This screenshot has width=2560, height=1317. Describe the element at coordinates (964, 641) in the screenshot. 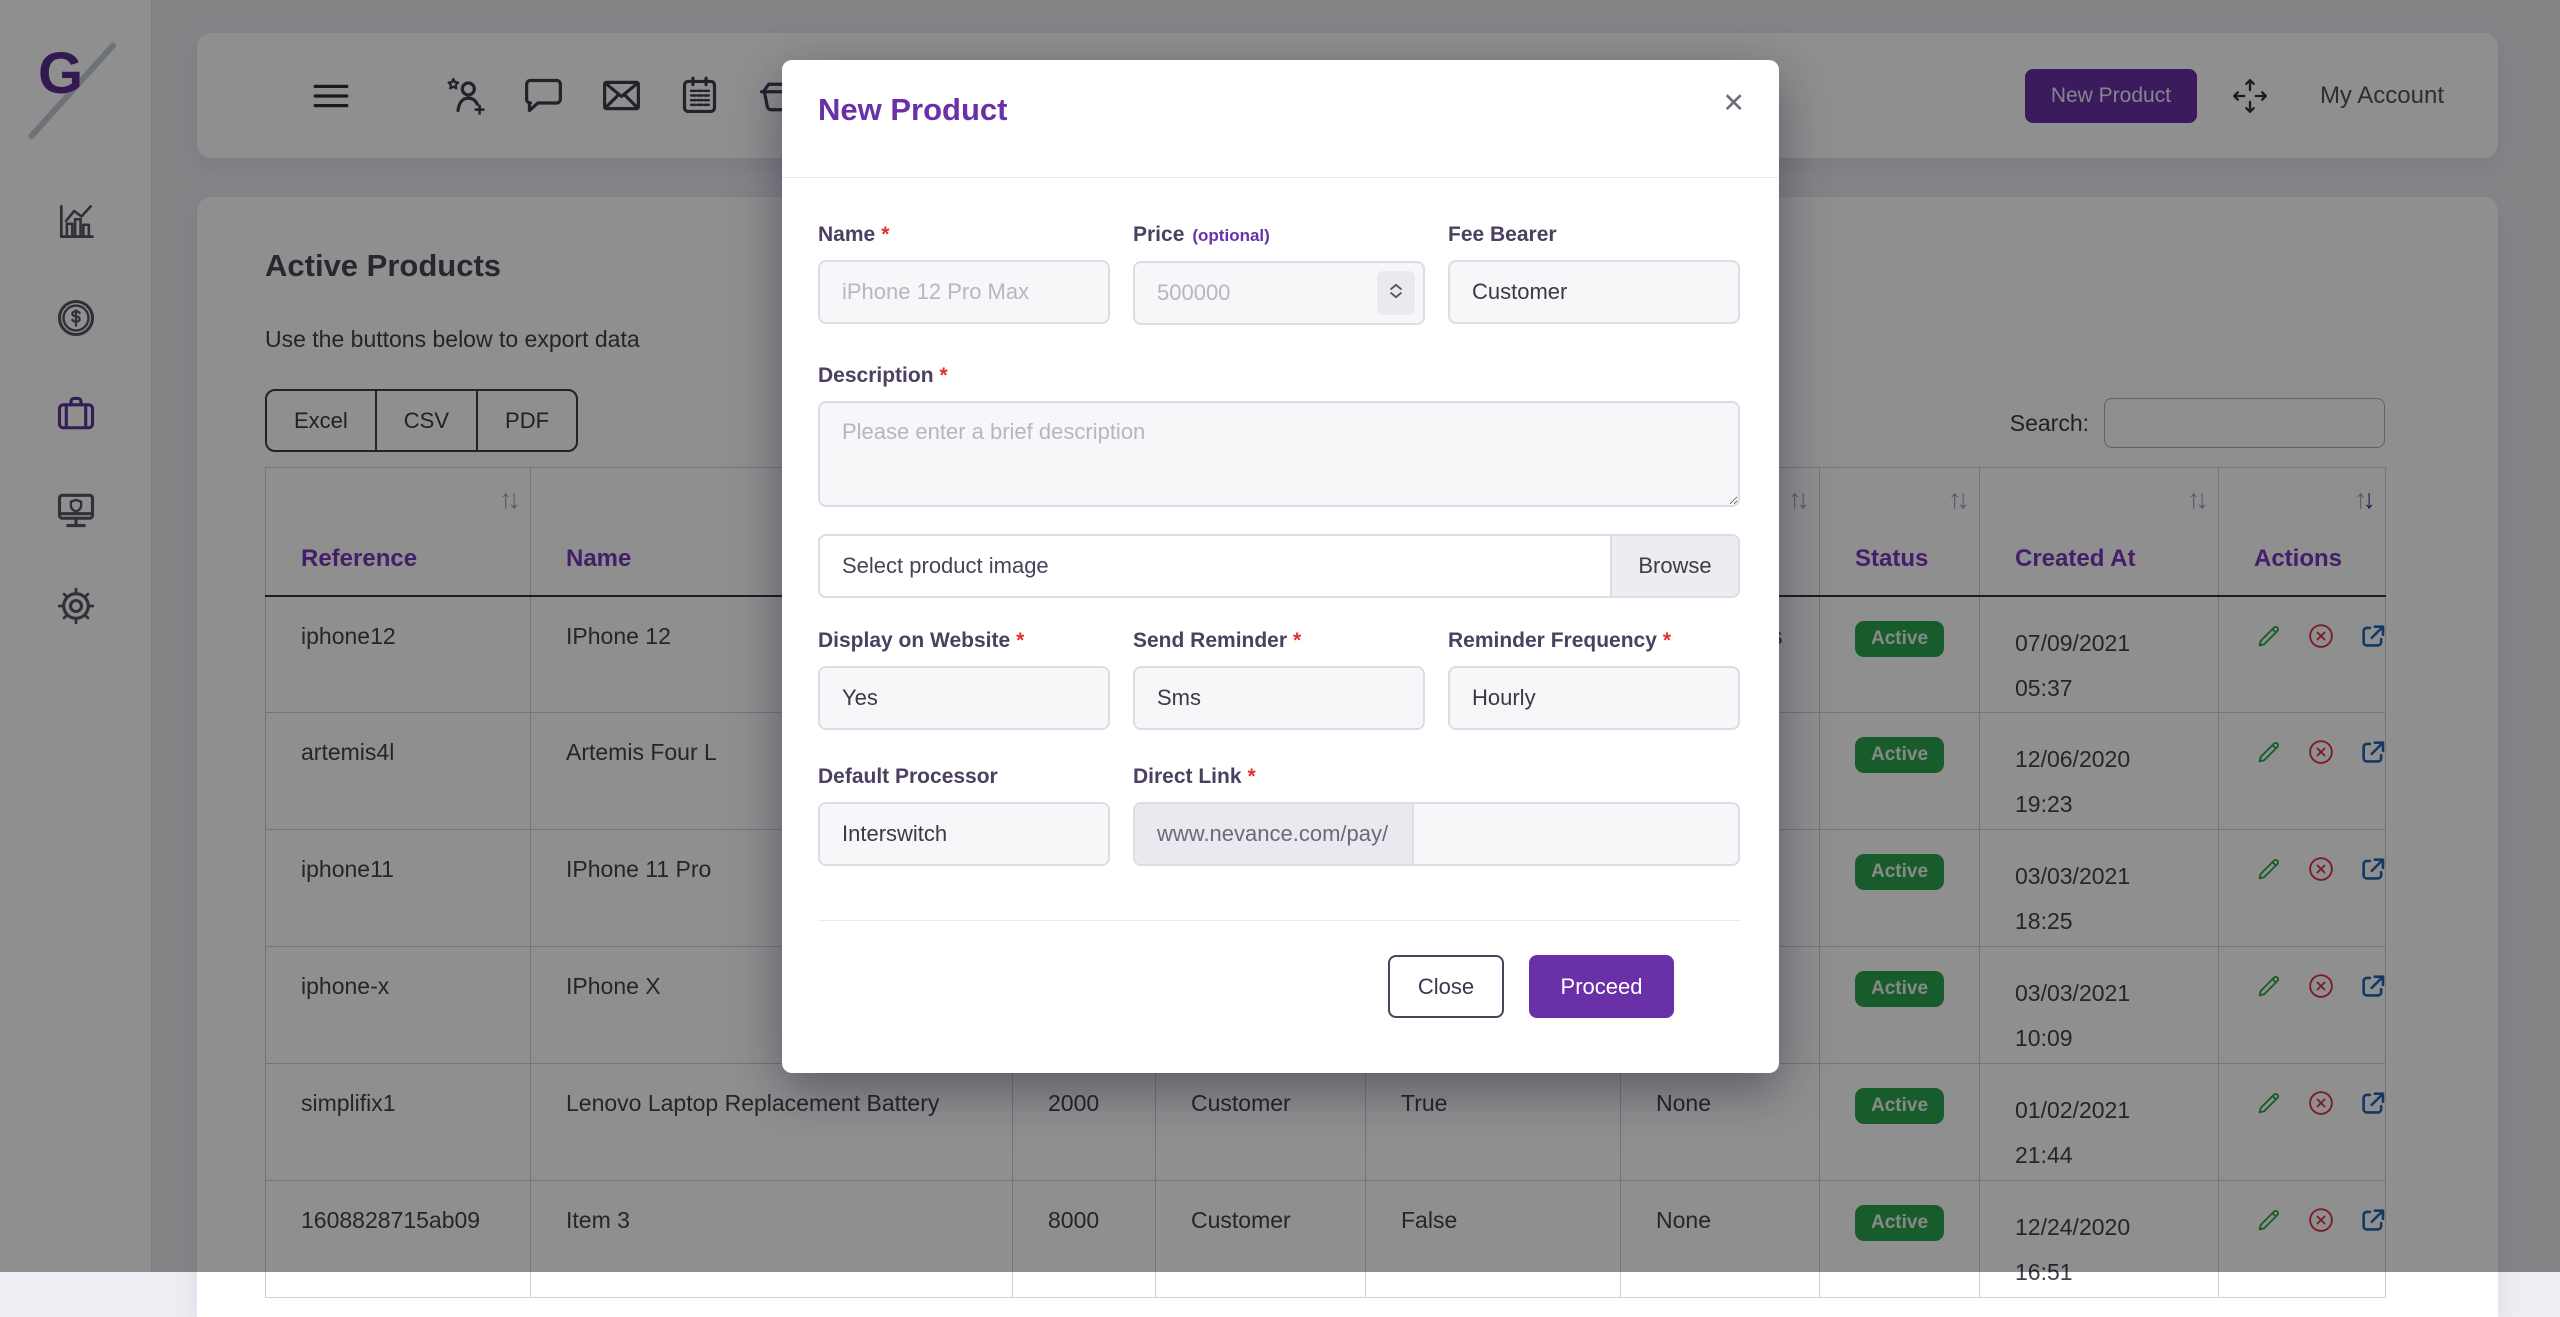

I see `display-on-website-label: Display on Website*` at that location.